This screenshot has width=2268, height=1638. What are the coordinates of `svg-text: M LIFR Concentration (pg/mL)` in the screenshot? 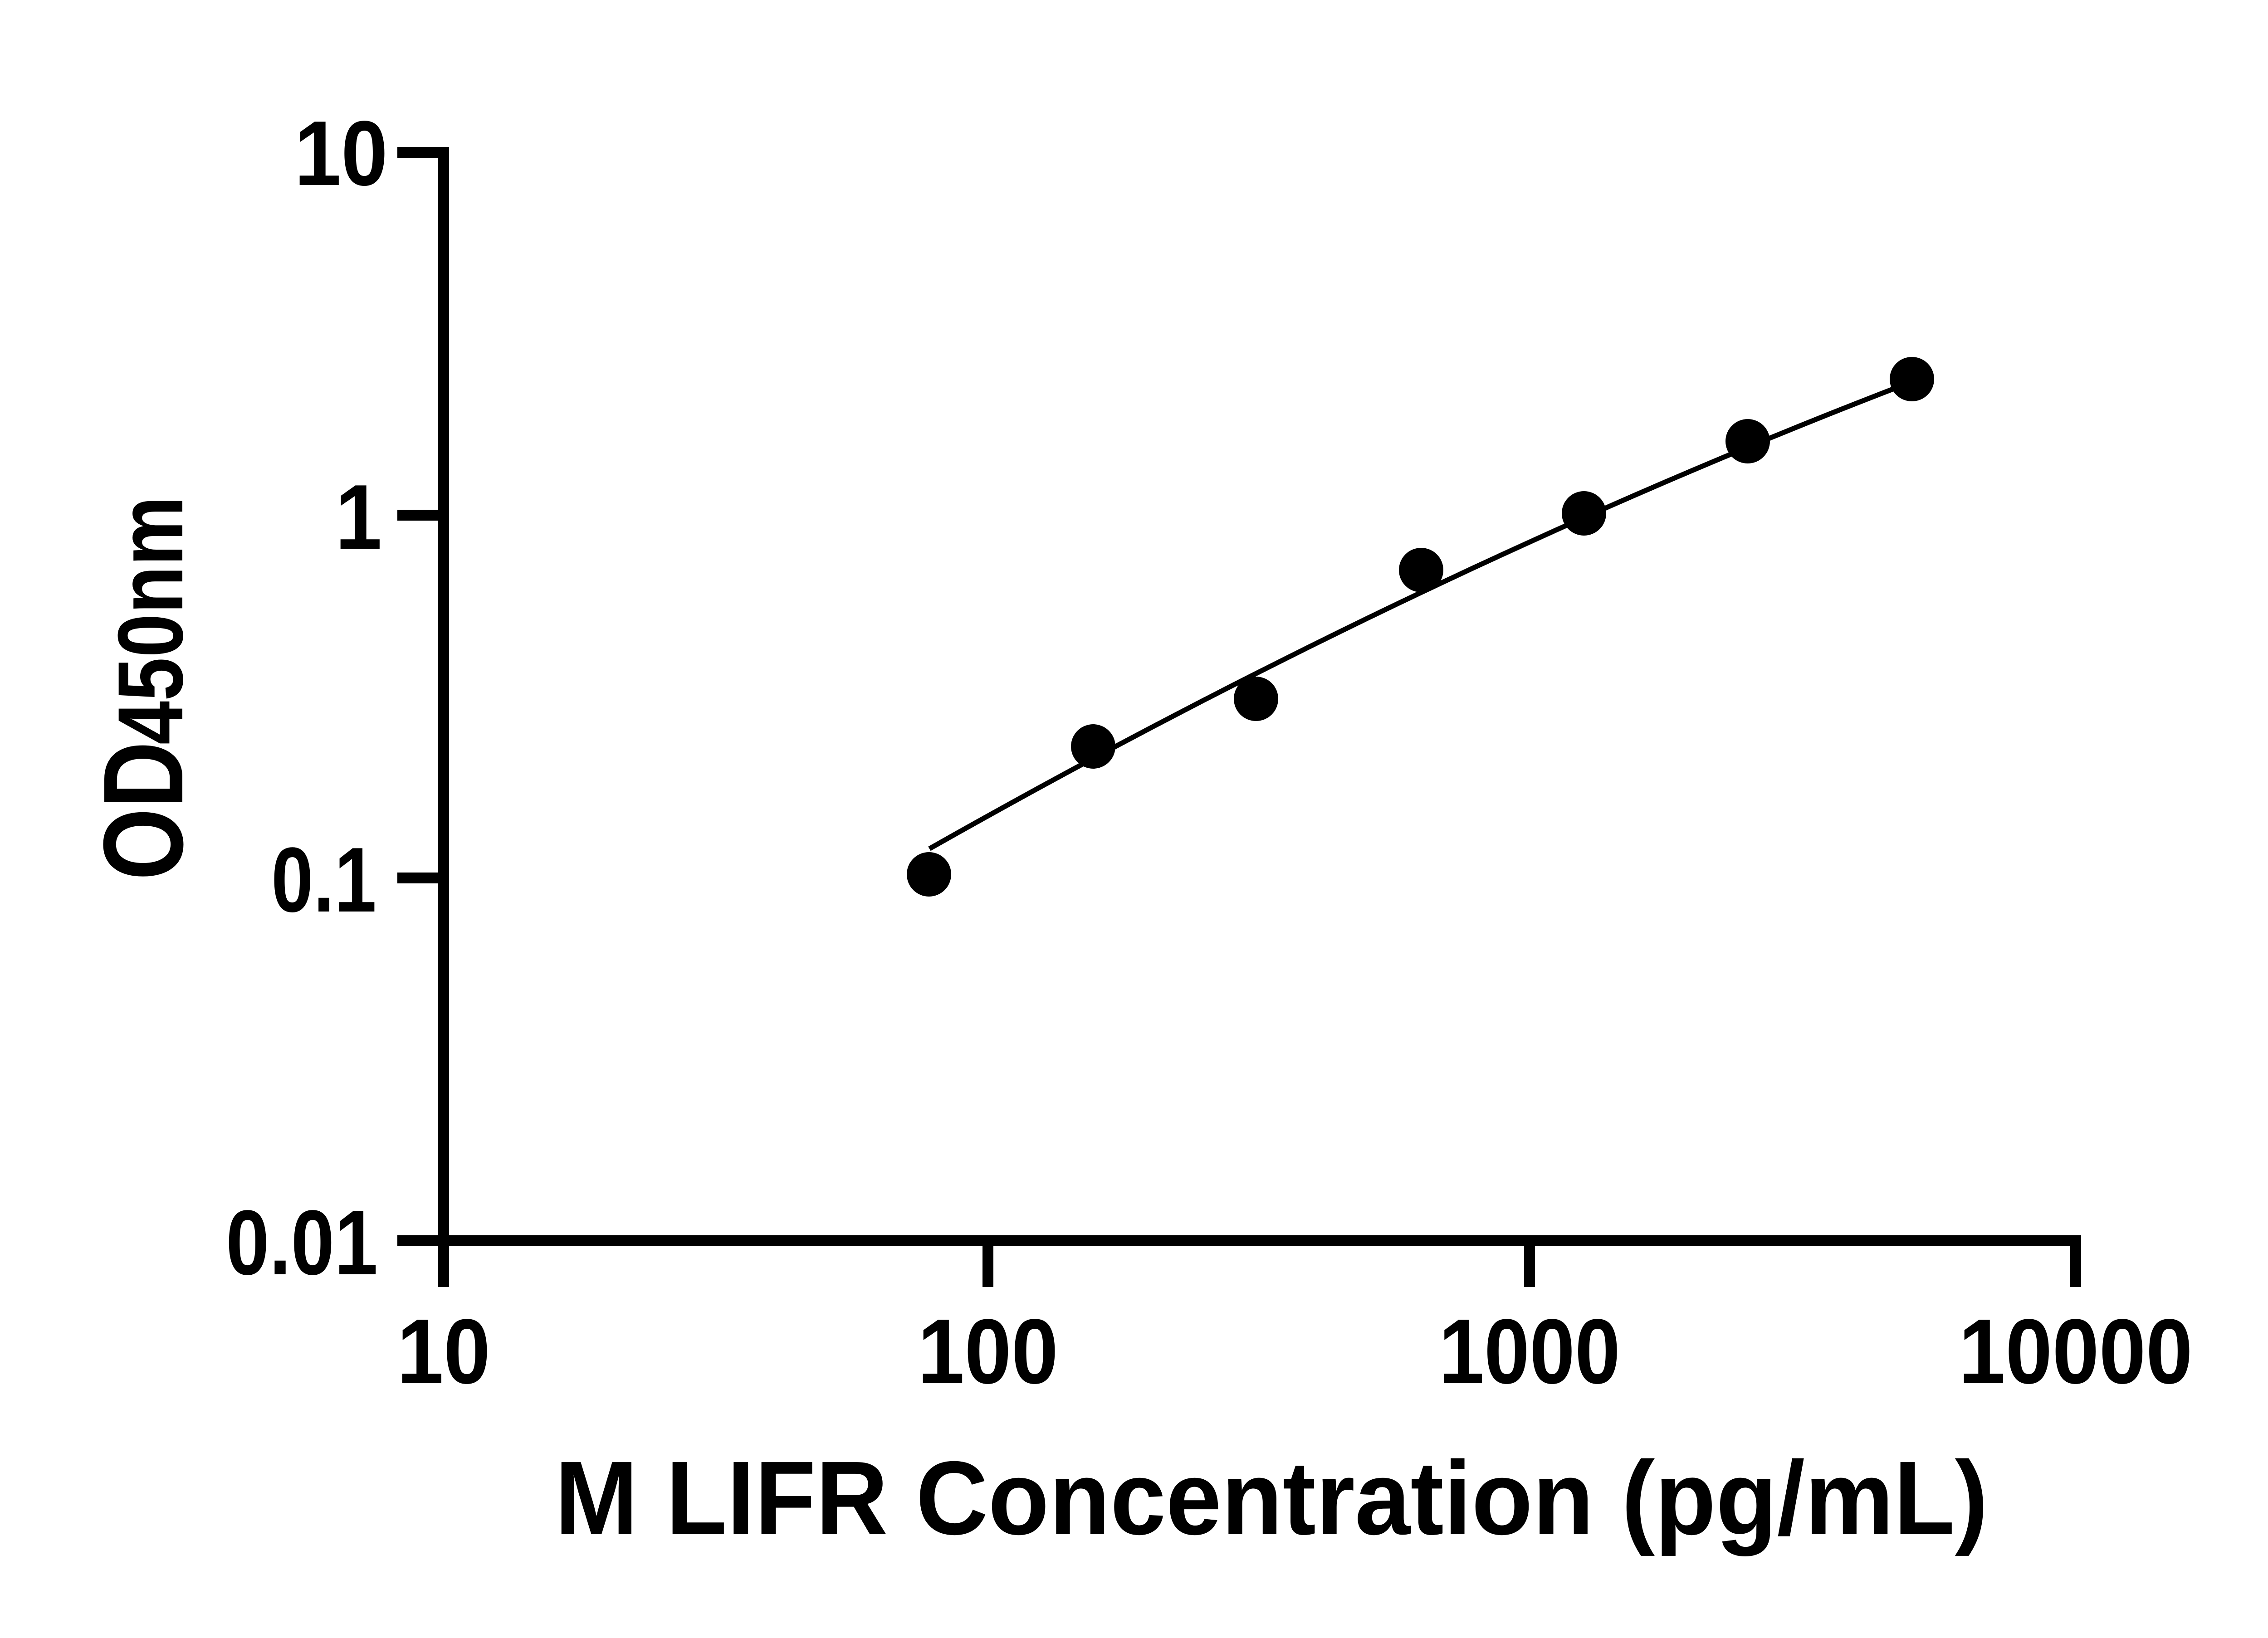 It's located at (1271, 1497).